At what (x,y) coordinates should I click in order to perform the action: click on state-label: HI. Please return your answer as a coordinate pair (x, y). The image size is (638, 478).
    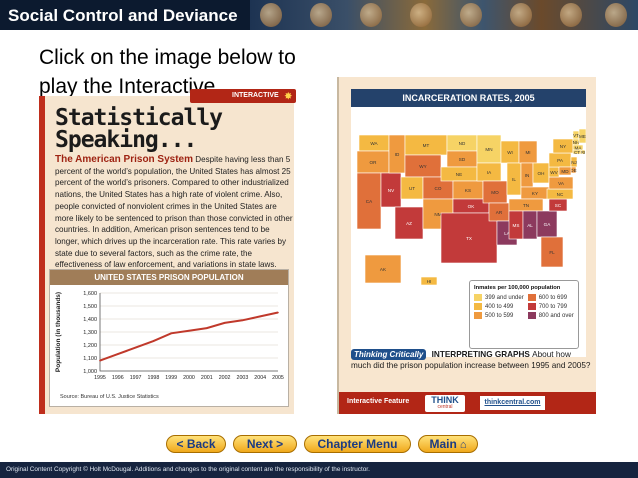
    Looking at the image, I should click on (429, 281).